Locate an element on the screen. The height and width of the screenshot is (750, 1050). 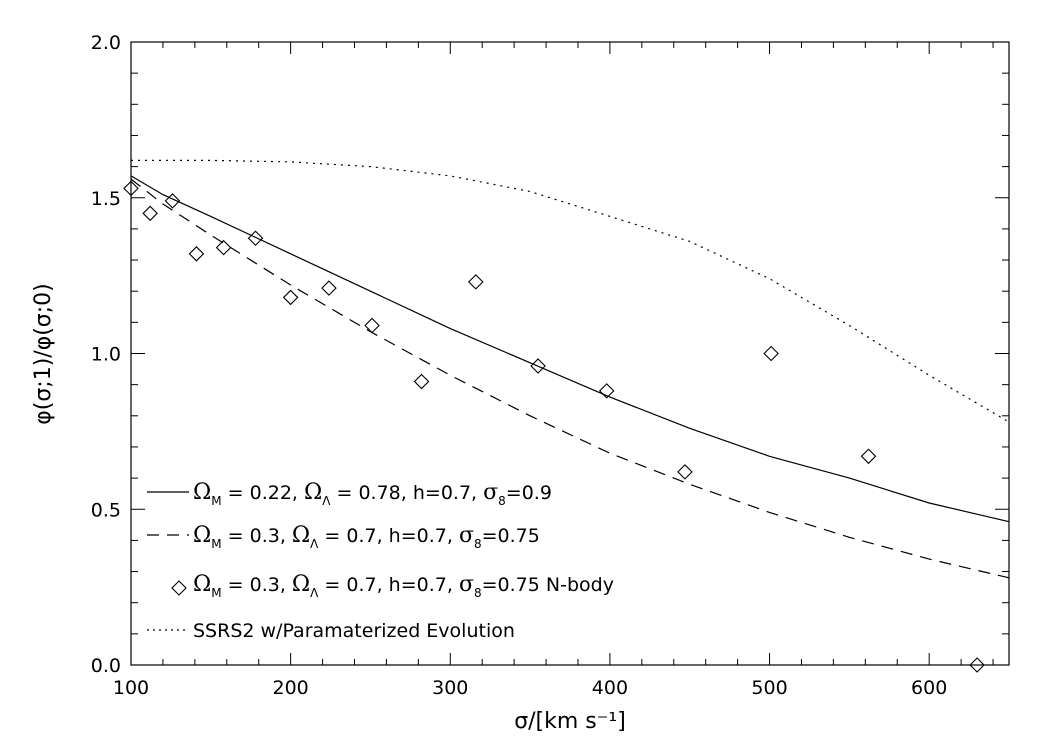
y-tick-label: 2.0 is located at coordinates (106, 43).